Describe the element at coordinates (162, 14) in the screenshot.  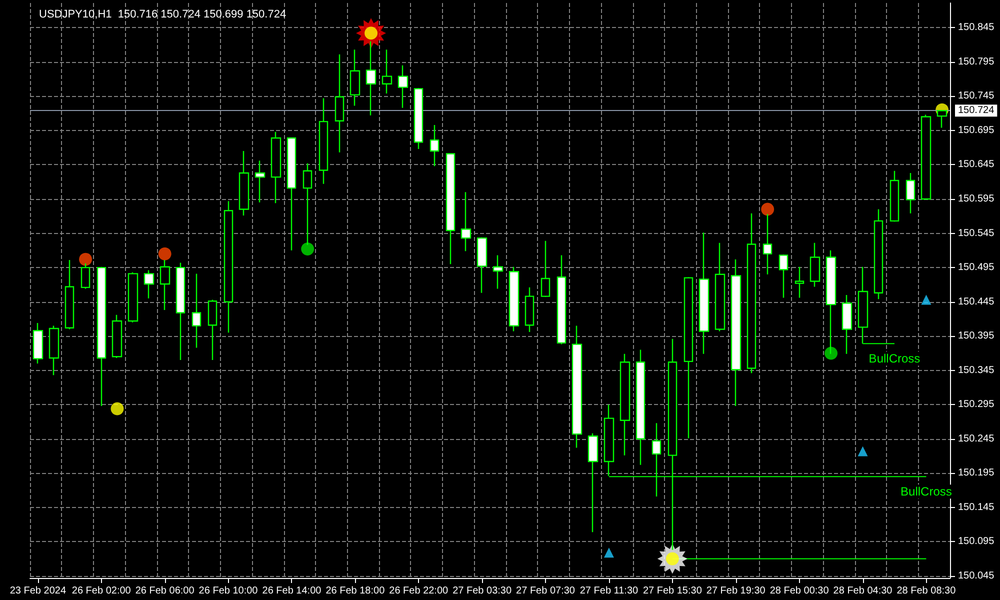
I see `text: USDJPY10,H1 150.716 150.724 150.699 150.724` at that location.